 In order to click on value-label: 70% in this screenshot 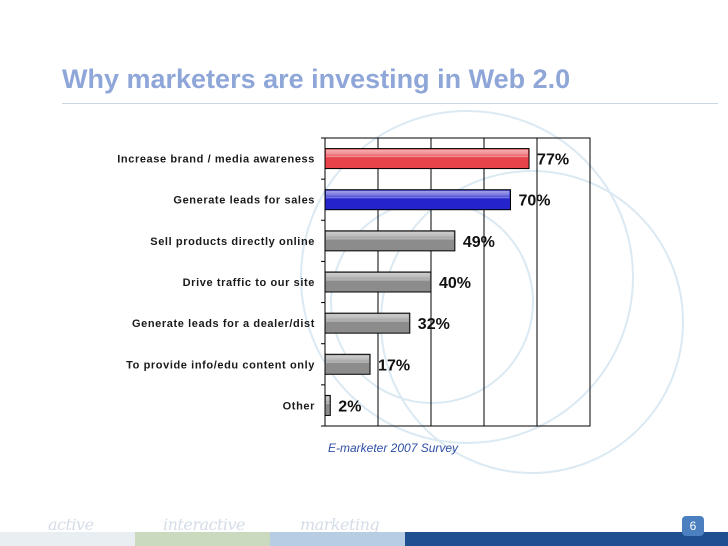, I will do `click(535, 201)`.